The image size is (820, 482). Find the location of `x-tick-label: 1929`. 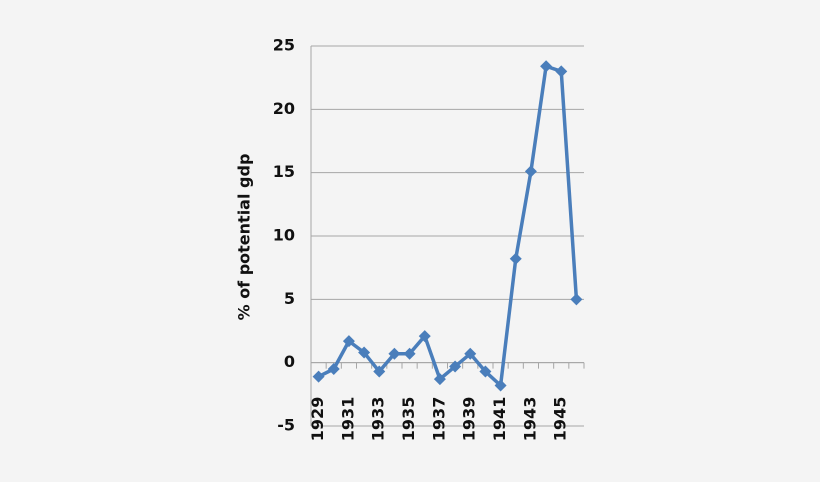

x-tick-label: 1929 is located at coordinates (317, 419).